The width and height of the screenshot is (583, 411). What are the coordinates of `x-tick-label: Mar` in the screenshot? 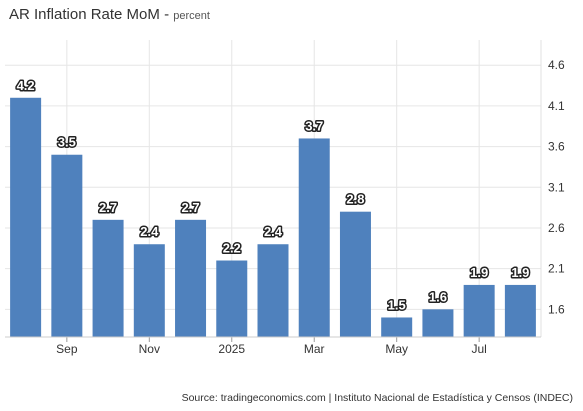 It's located at (314, 349).